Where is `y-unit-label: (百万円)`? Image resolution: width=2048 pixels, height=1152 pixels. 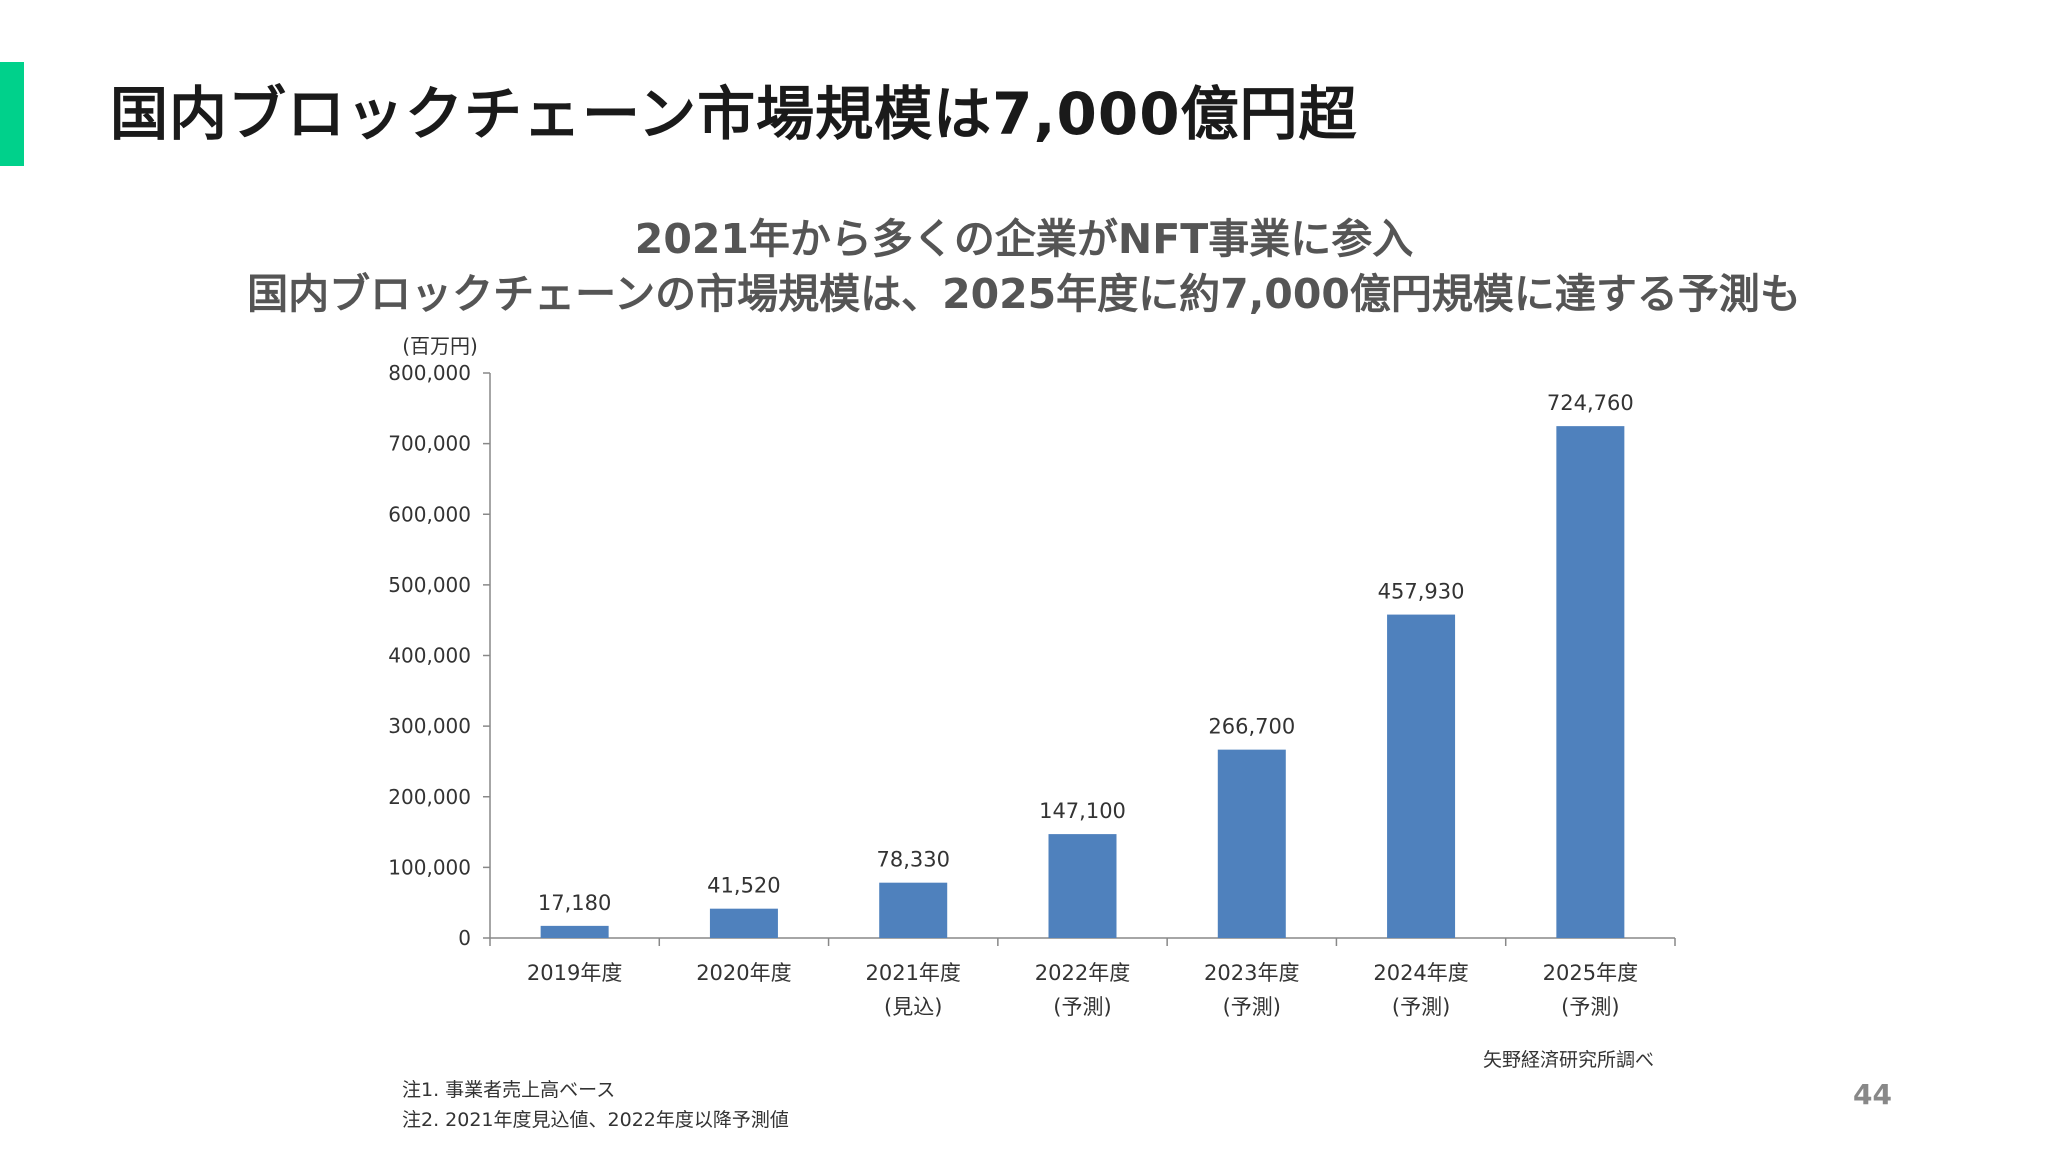
y-unit-label: (百万円) is located at coordinates (440, 346).